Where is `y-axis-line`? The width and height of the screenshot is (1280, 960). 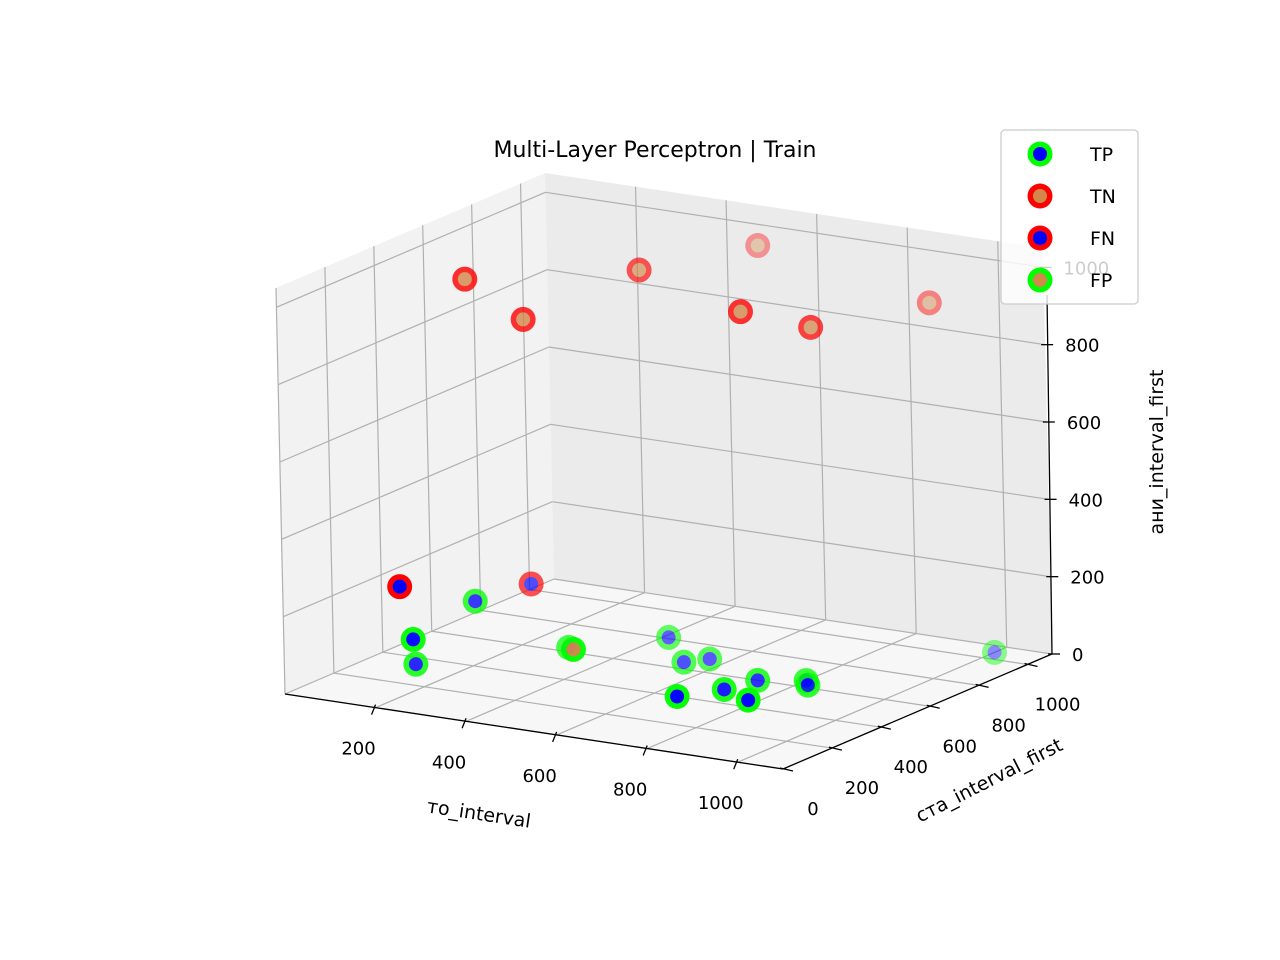
y-axis-line is located at coordinates (917, 711).